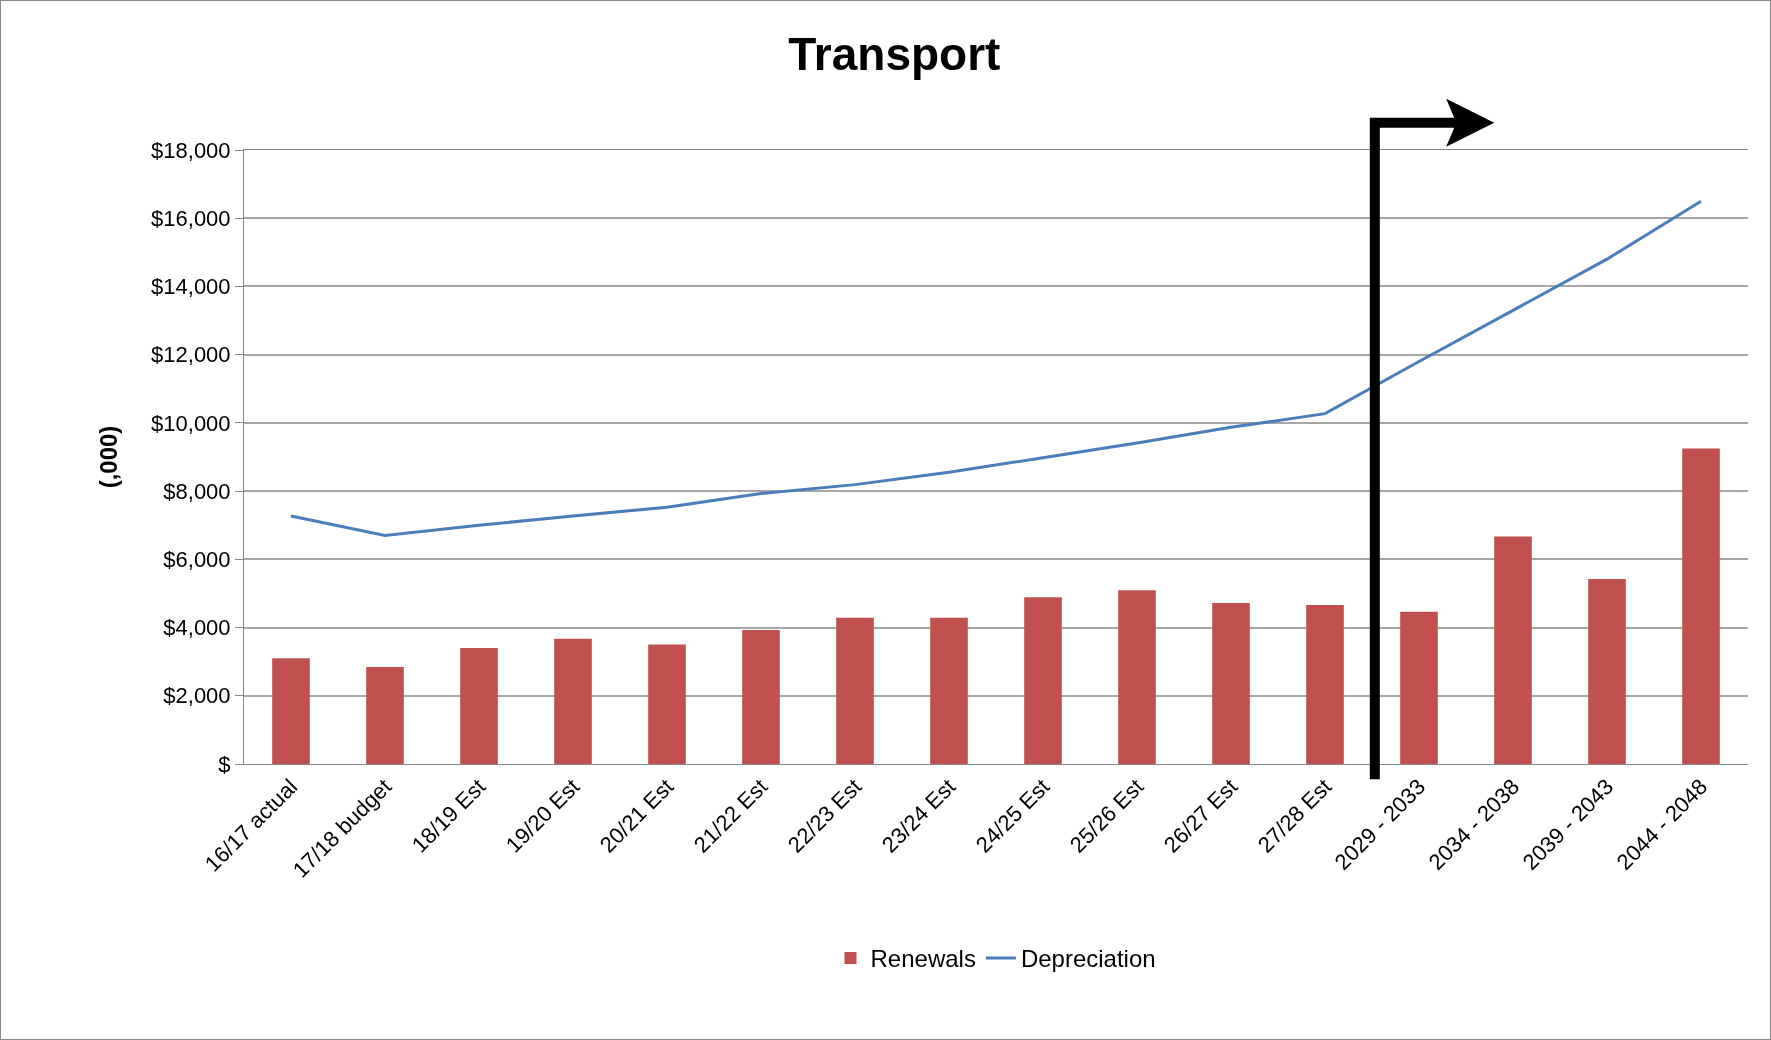 The image size is (1771, 1040). Describe the element at coordinates (191, 355) in the screenshot. I see `y-tick-label: $12,000` at that location.